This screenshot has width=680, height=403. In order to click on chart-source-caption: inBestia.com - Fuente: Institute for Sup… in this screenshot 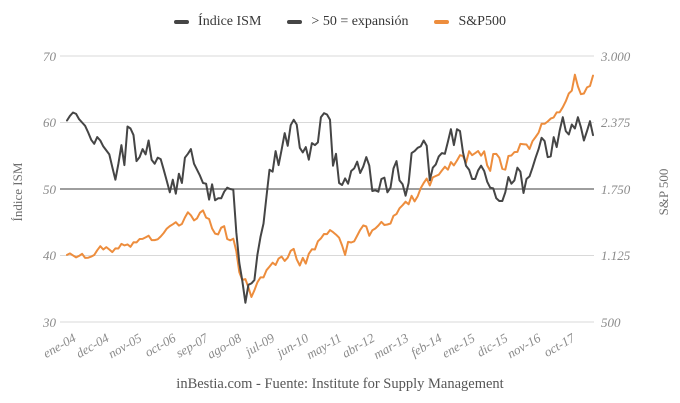, I will do `click(340, 384)`.